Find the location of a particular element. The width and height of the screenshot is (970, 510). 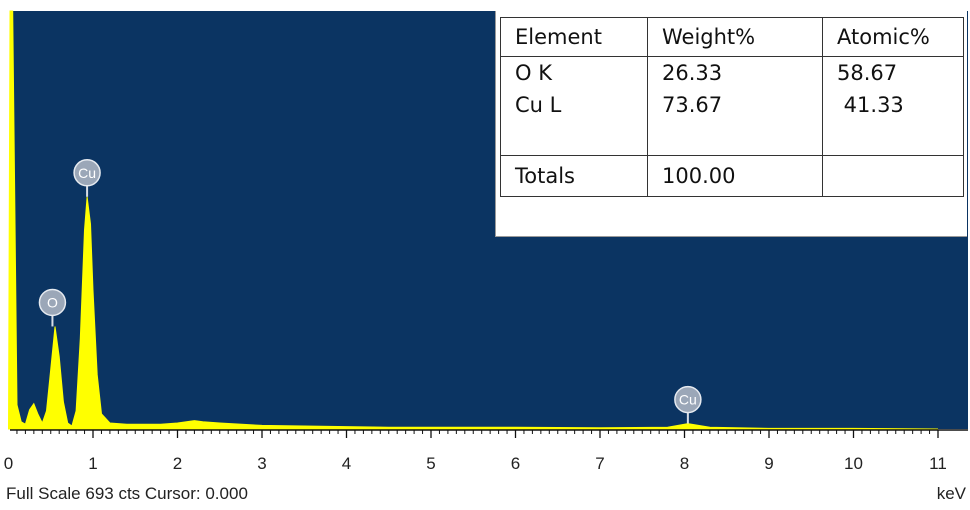

table-row: Cu L 73.67 41.33 is located at coordinates (732, 105).